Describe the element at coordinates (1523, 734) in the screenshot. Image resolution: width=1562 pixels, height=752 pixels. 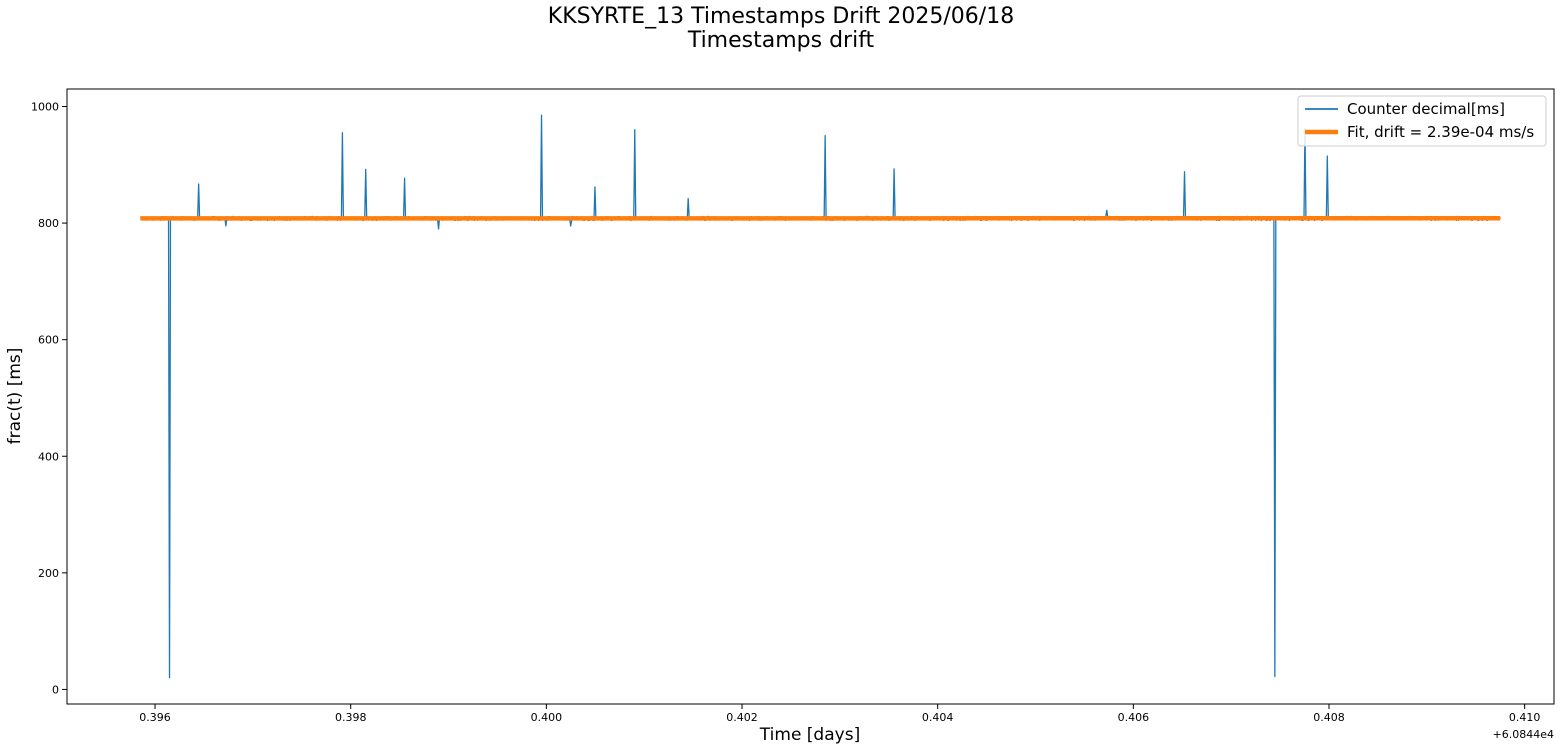
I see `x-offset-label: +6.0844e4` at that location.